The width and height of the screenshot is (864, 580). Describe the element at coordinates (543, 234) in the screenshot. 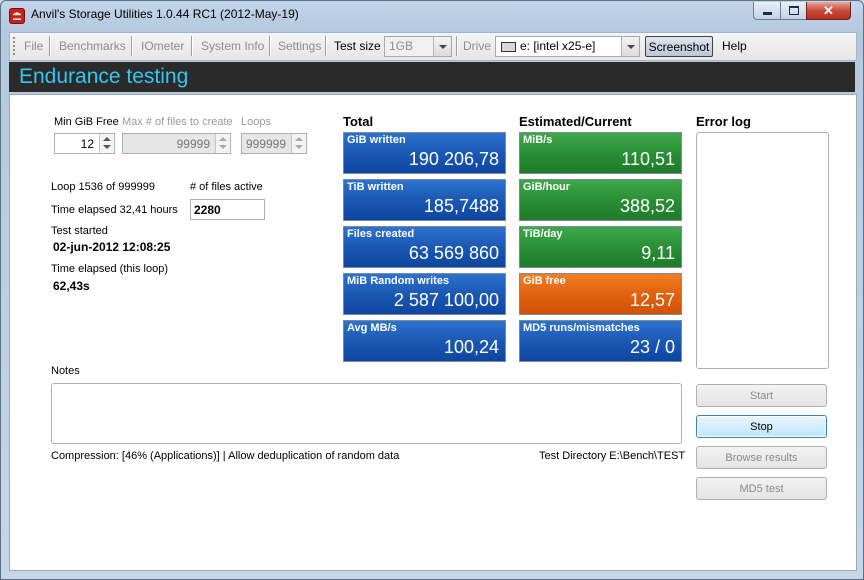

I see `tile-label: TiB/day` at that location.